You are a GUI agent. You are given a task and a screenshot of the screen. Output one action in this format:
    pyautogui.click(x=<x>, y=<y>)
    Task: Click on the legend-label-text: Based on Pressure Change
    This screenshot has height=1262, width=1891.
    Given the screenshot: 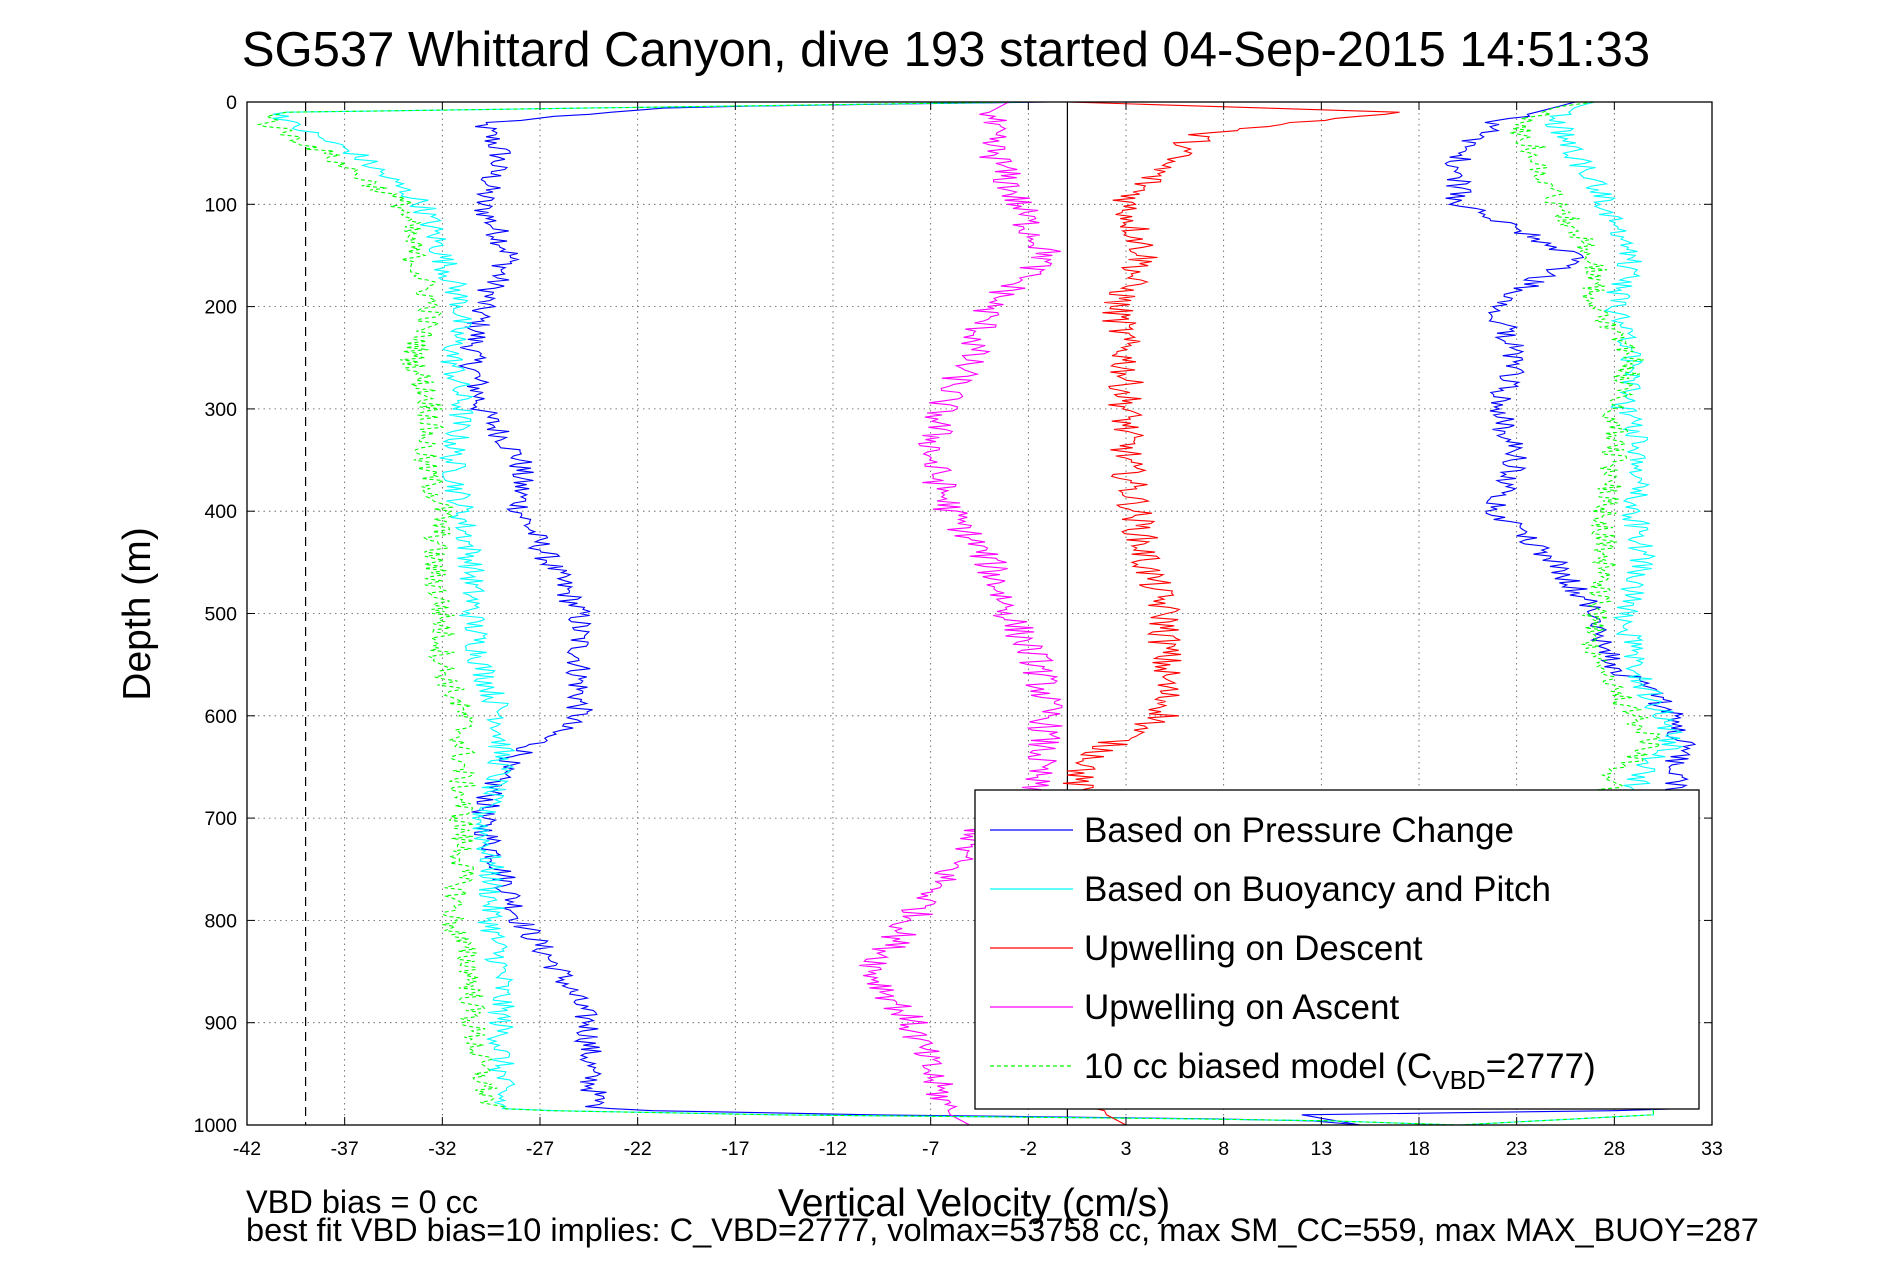 What is the action you would take?
    pyautogui.click(x=1299, y=830)
    